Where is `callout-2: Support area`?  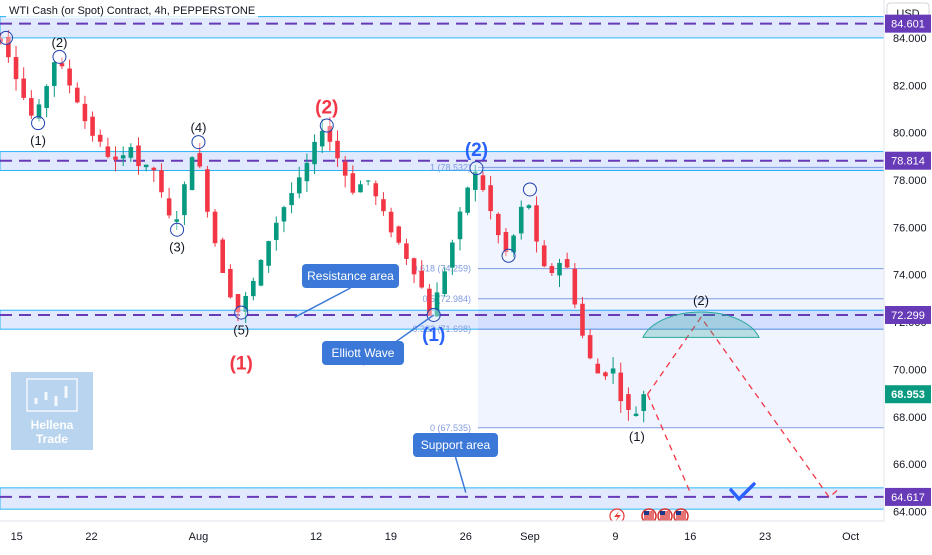
callout-2: Support area is located at coordinates (455, 463).